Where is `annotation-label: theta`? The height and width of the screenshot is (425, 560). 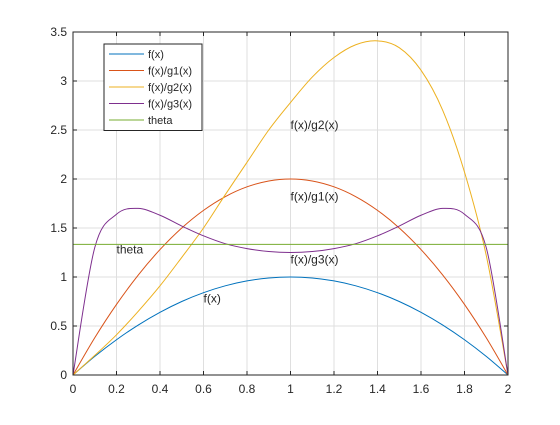
annotation-label: theta is located at coordinates (130, 250).